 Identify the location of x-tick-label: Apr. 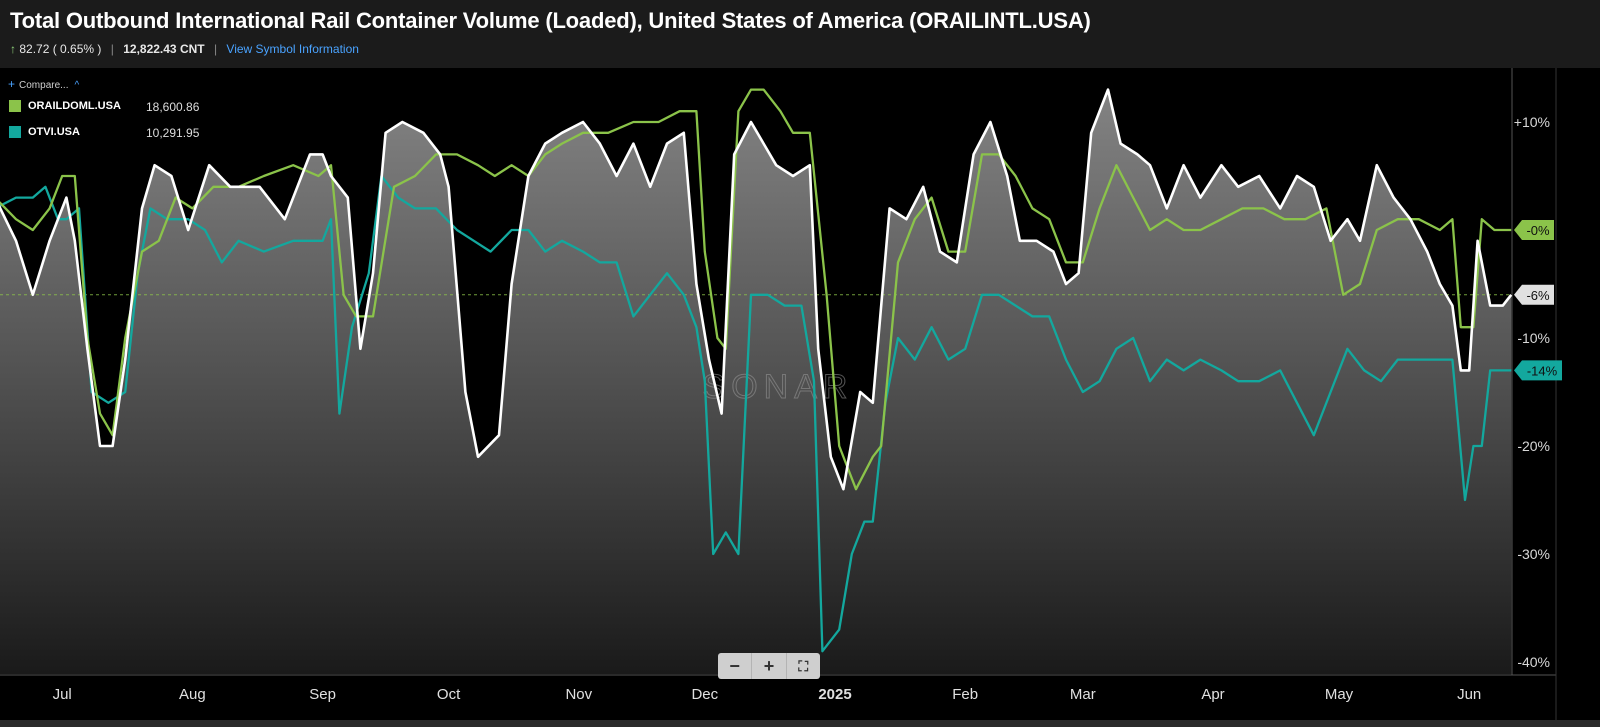
(1212, 694).